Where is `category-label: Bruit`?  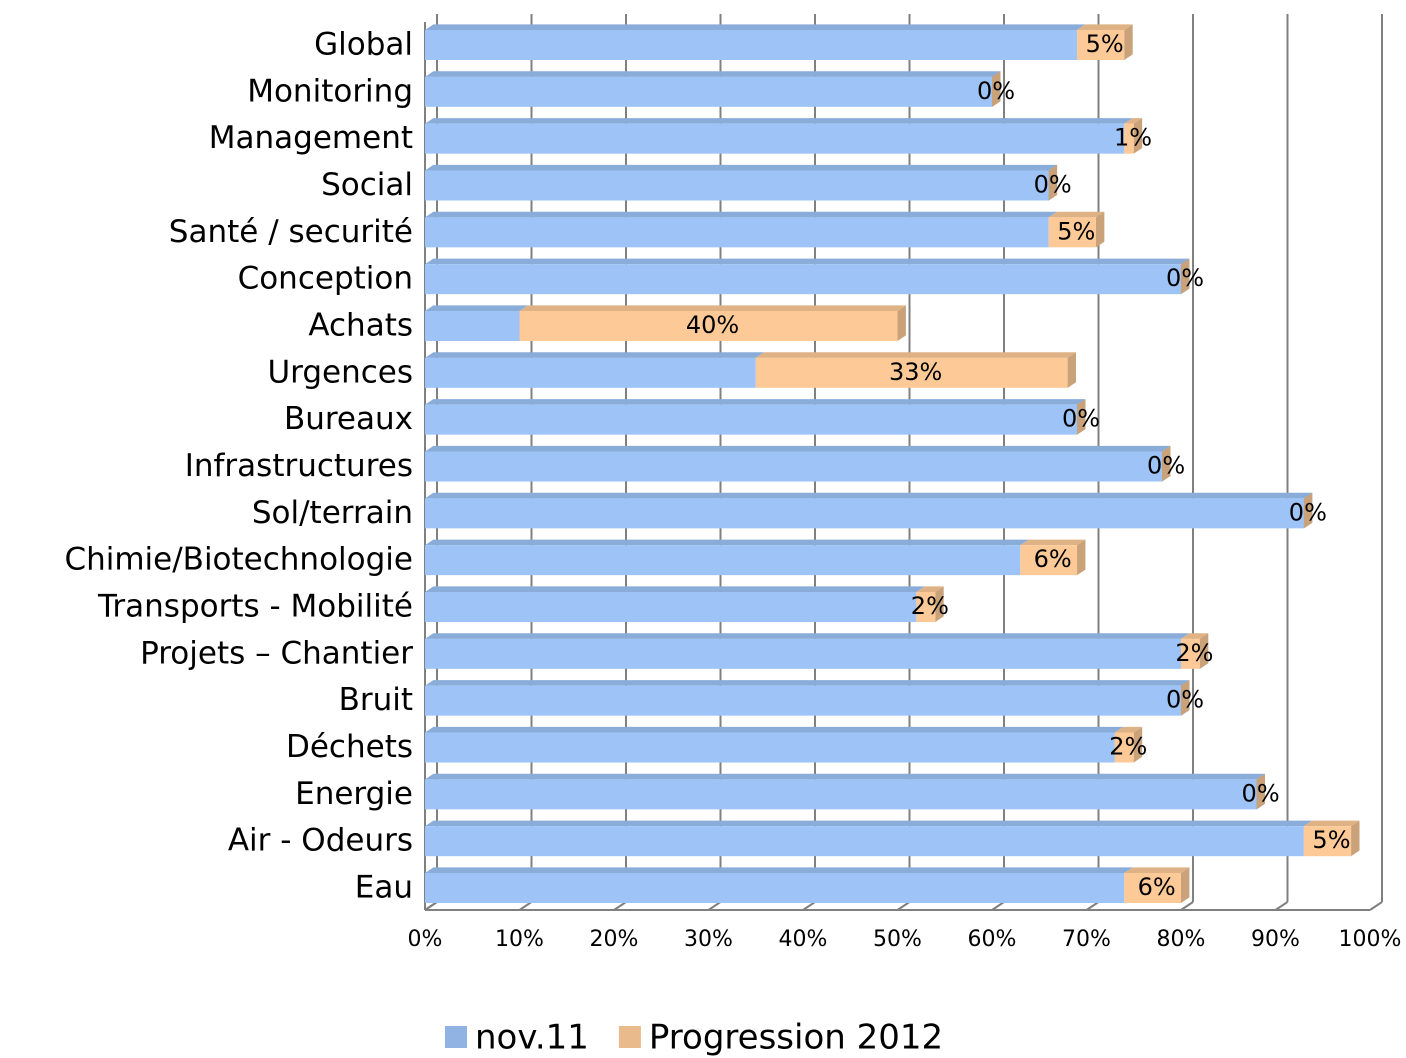
category-label: Bruit is located at coordinates (376, 700).